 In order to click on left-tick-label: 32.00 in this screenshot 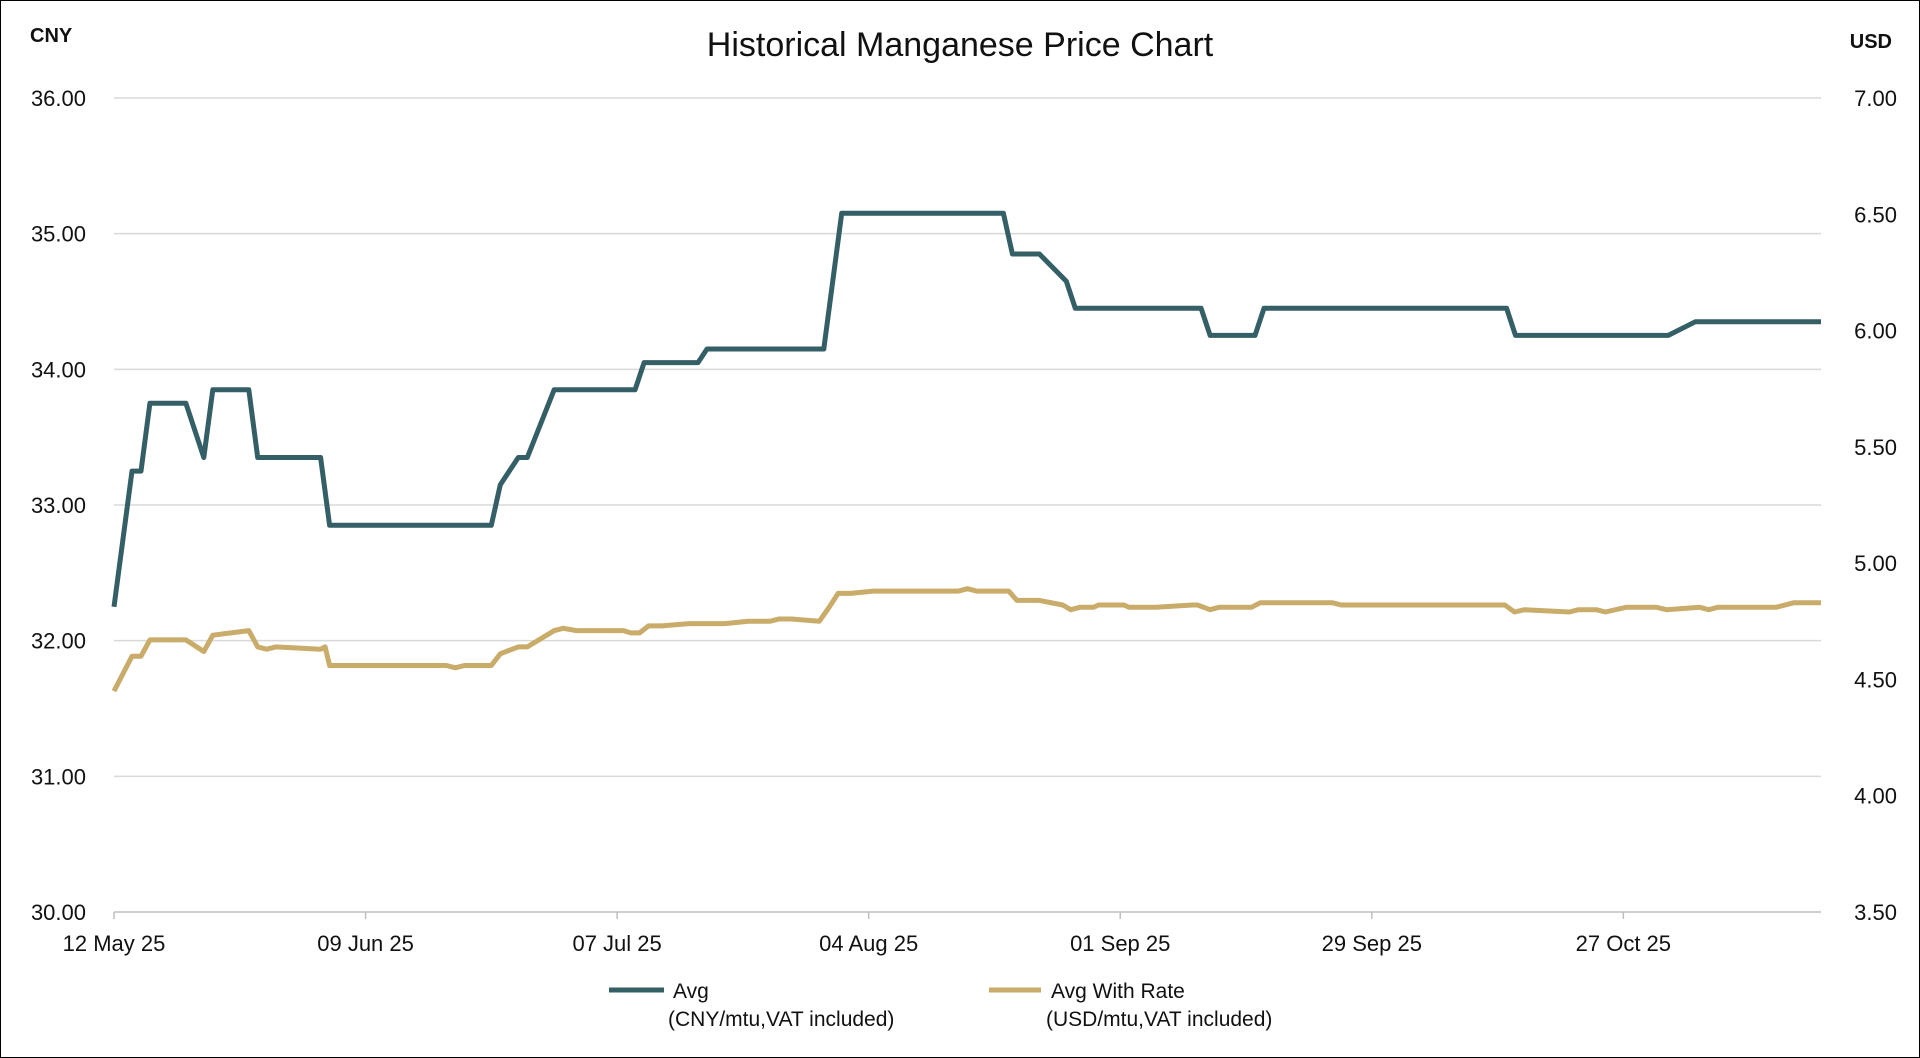, I will do `click(58, 641)`.